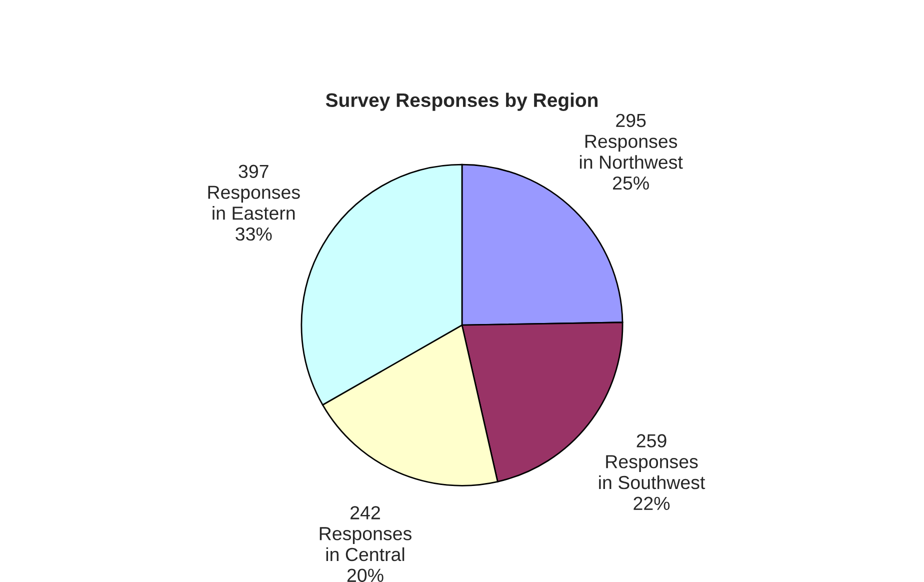 This screenshot has width=924, height=582. Describe the element at coordinates (631, 152) in the screenshot. I see `data-label: 295 Responses in Northwest 25%` at that location.